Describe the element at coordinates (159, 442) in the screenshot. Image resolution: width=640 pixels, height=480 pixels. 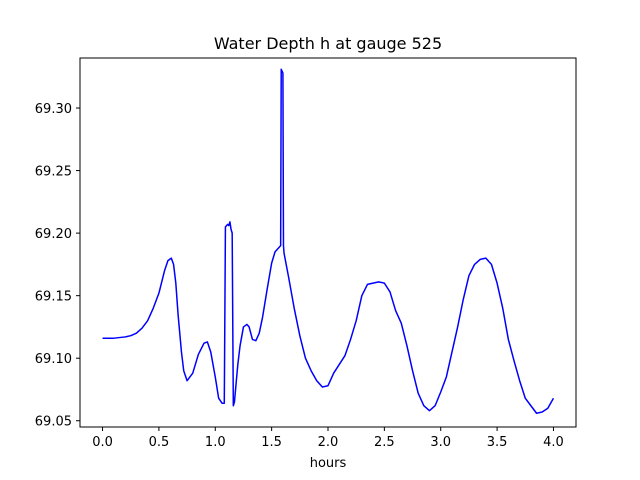
I see `x-tick-label: 0.5` at that location.